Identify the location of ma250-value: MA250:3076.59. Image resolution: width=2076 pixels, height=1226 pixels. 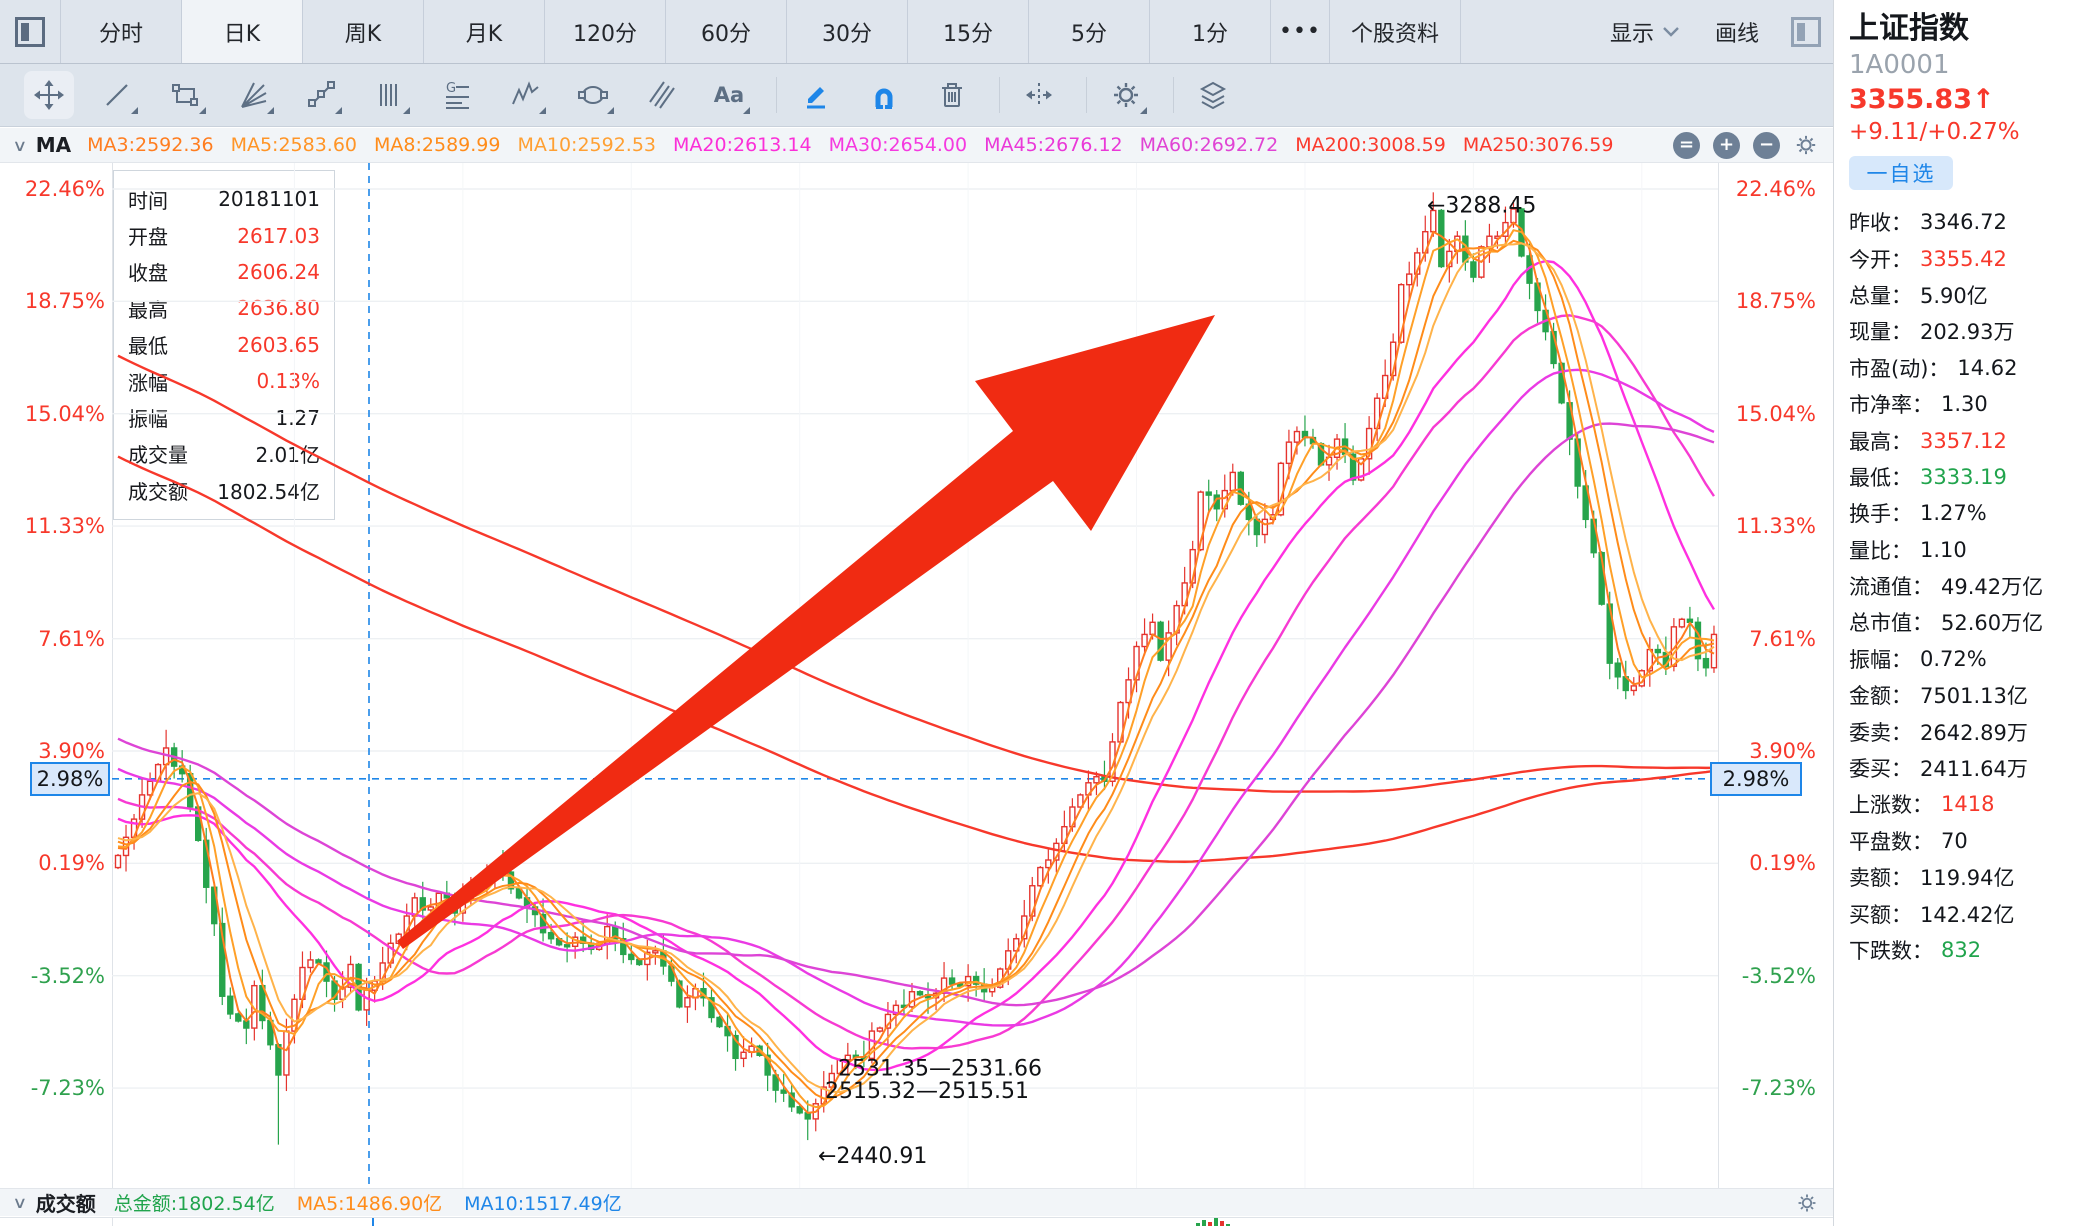
(1538, 145).